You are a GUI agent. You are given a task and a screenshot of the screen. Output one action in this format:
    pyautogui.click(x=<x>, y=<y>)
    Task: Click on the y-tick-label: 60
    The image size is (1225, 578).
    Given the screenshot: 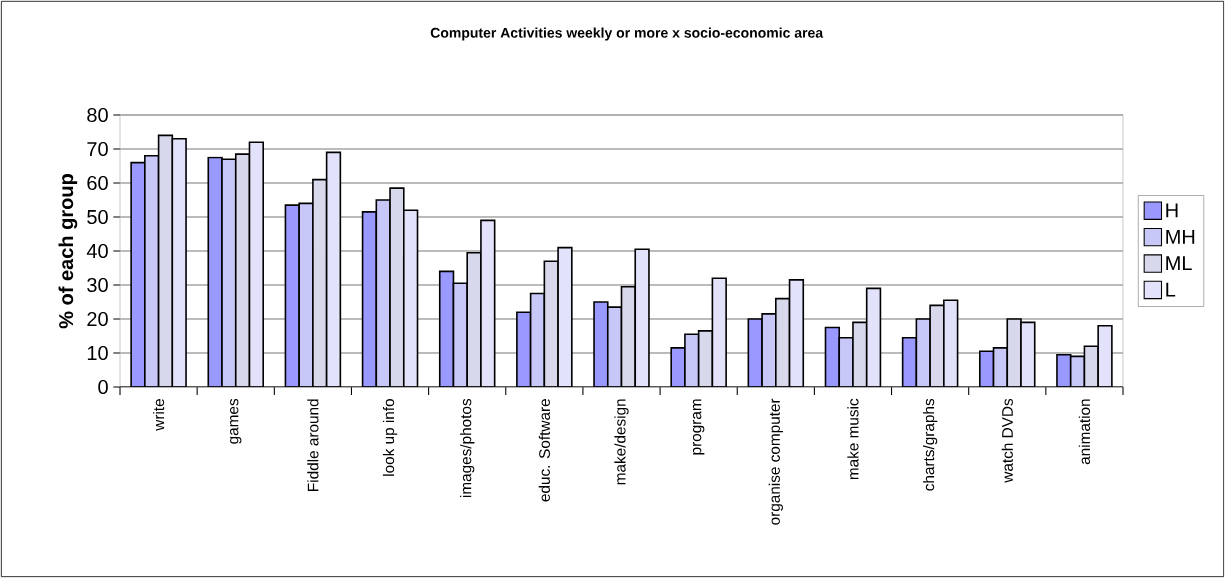 What is the action you would take?
    pyautogui.click(x=97, y=183)
    